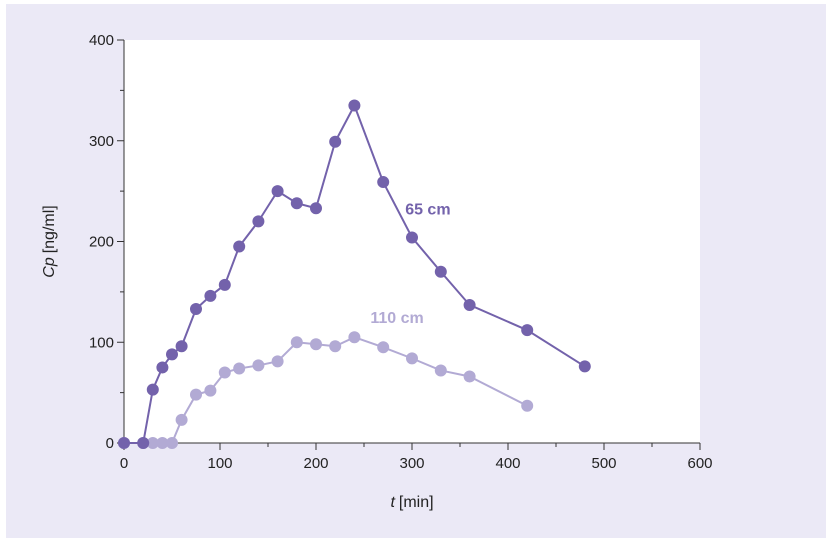 This screenshot has width=828, height=540. Describe the element at coordinates (219, 463) in the screenshot. I see `x-tick-label: 100` at that location.